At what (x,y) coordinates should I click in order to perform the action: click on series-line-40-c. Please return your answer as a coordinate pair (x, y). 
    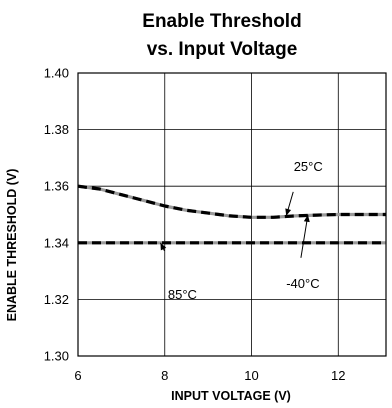
    Looking at the image, I should click on (231, 201).